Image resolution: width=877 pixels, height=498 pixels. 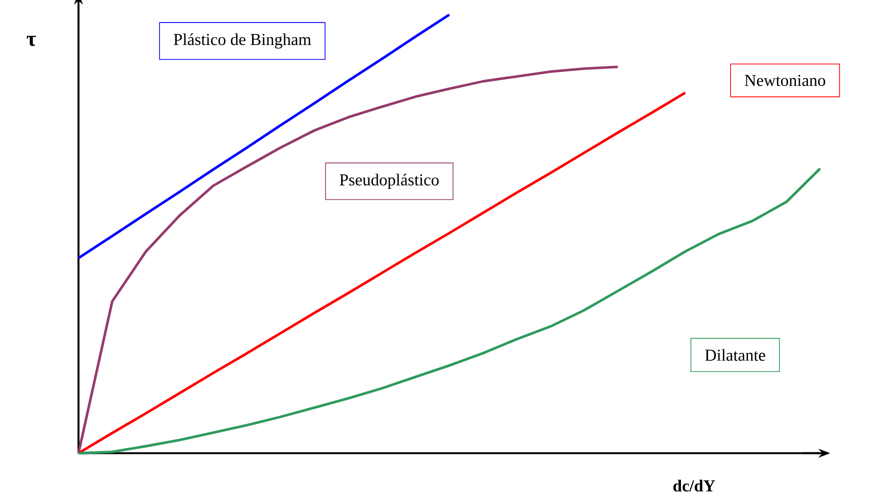 What do you see at coordinates (694, 486) in the screenshot?
I see `x-axis-title: dc/dY` at bounding box center [694, 486].